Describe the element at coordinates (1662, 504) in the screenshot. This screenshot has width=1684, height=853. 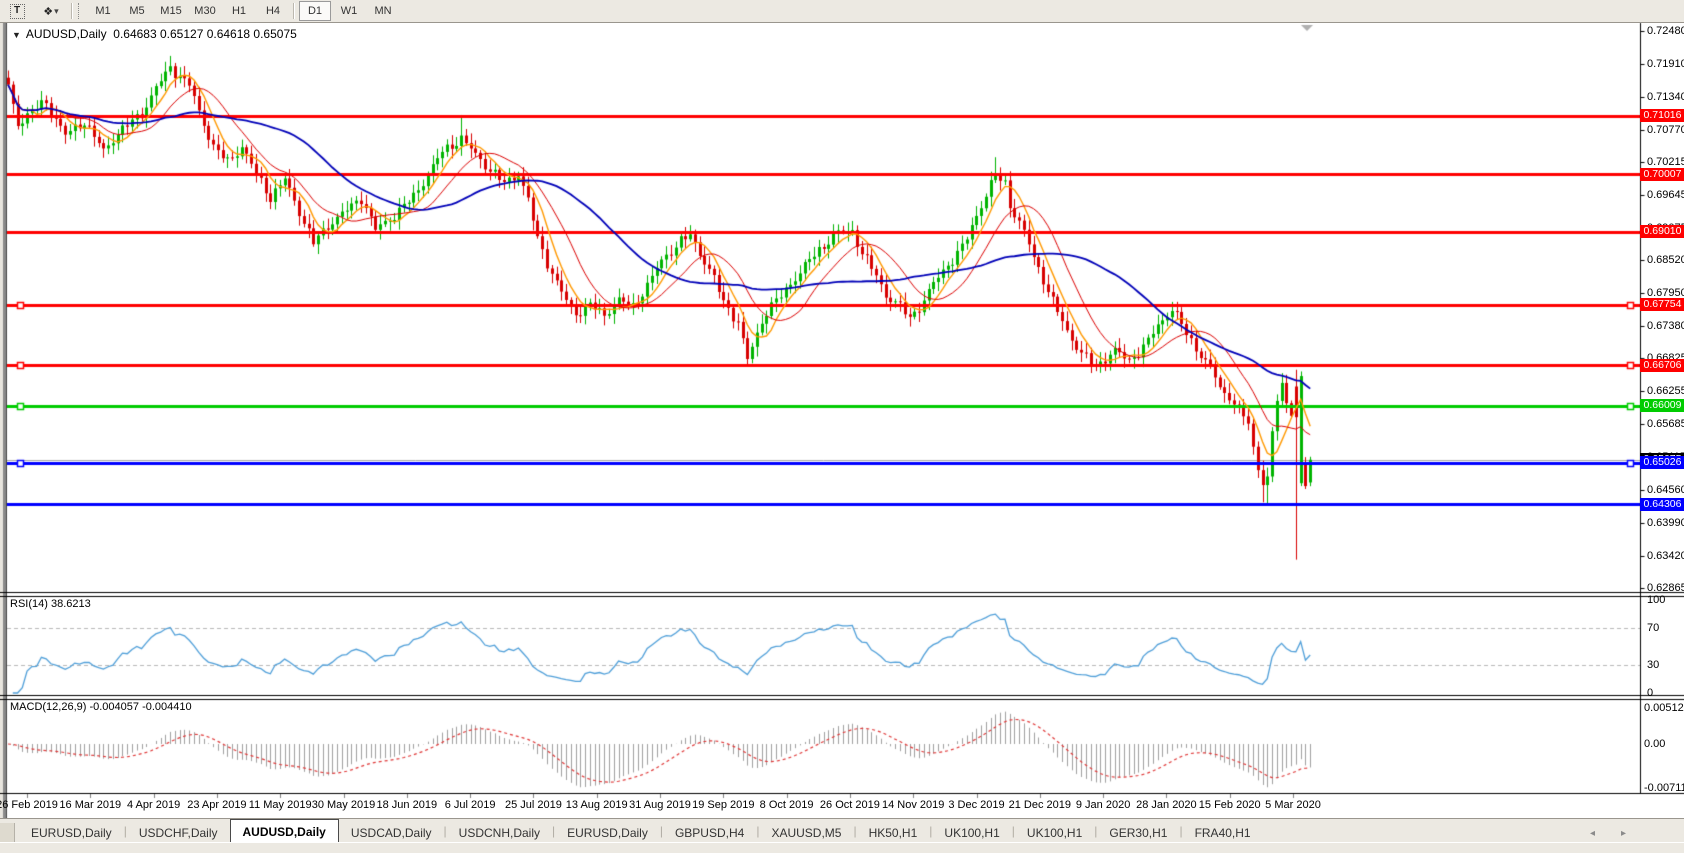
I see `price-line-tag: 0.64306` at that location.